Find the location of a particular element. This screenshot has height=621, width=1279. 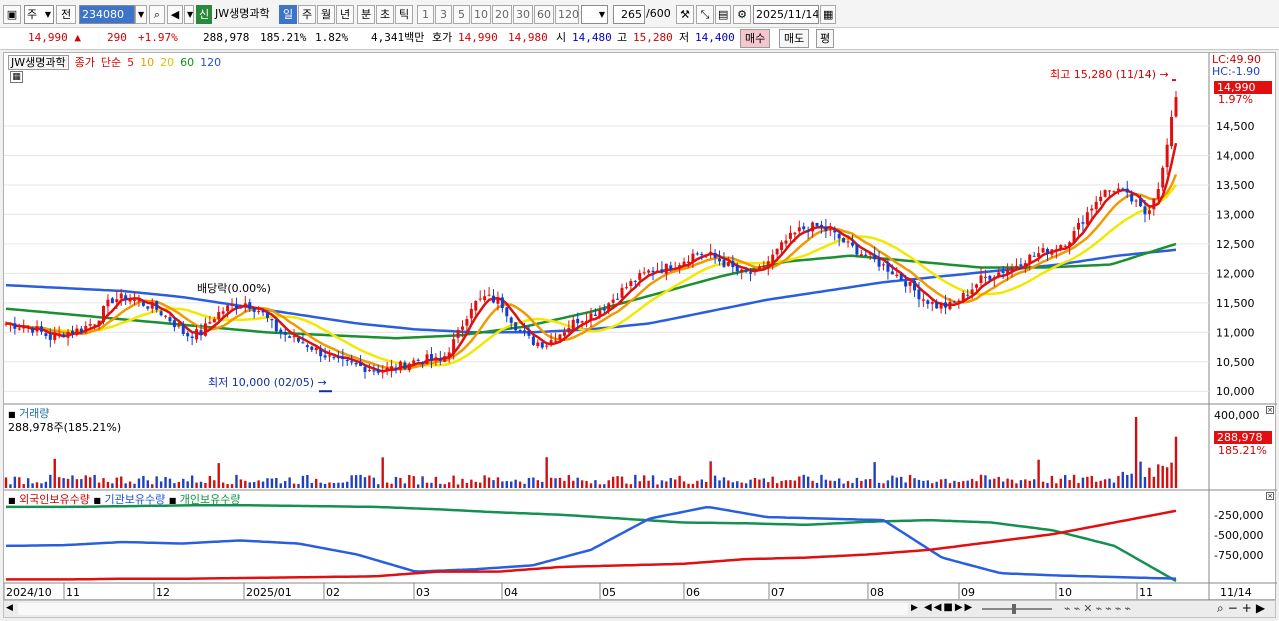

zoom-slider-handle is located at coordinates (1014, 609).